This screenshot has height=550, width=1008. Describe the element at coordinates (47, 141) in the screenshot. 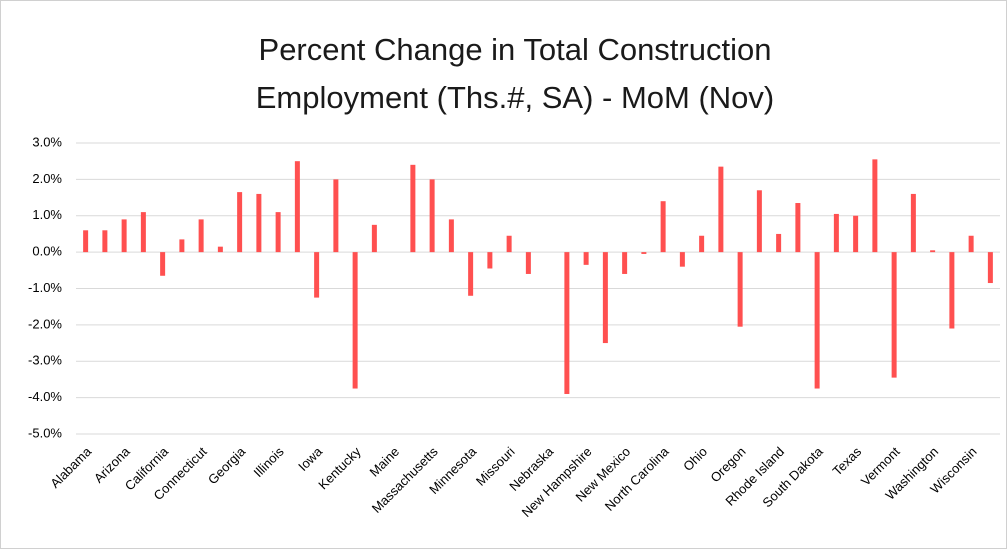

I see `y-tick-label: 3.0%` at that location.